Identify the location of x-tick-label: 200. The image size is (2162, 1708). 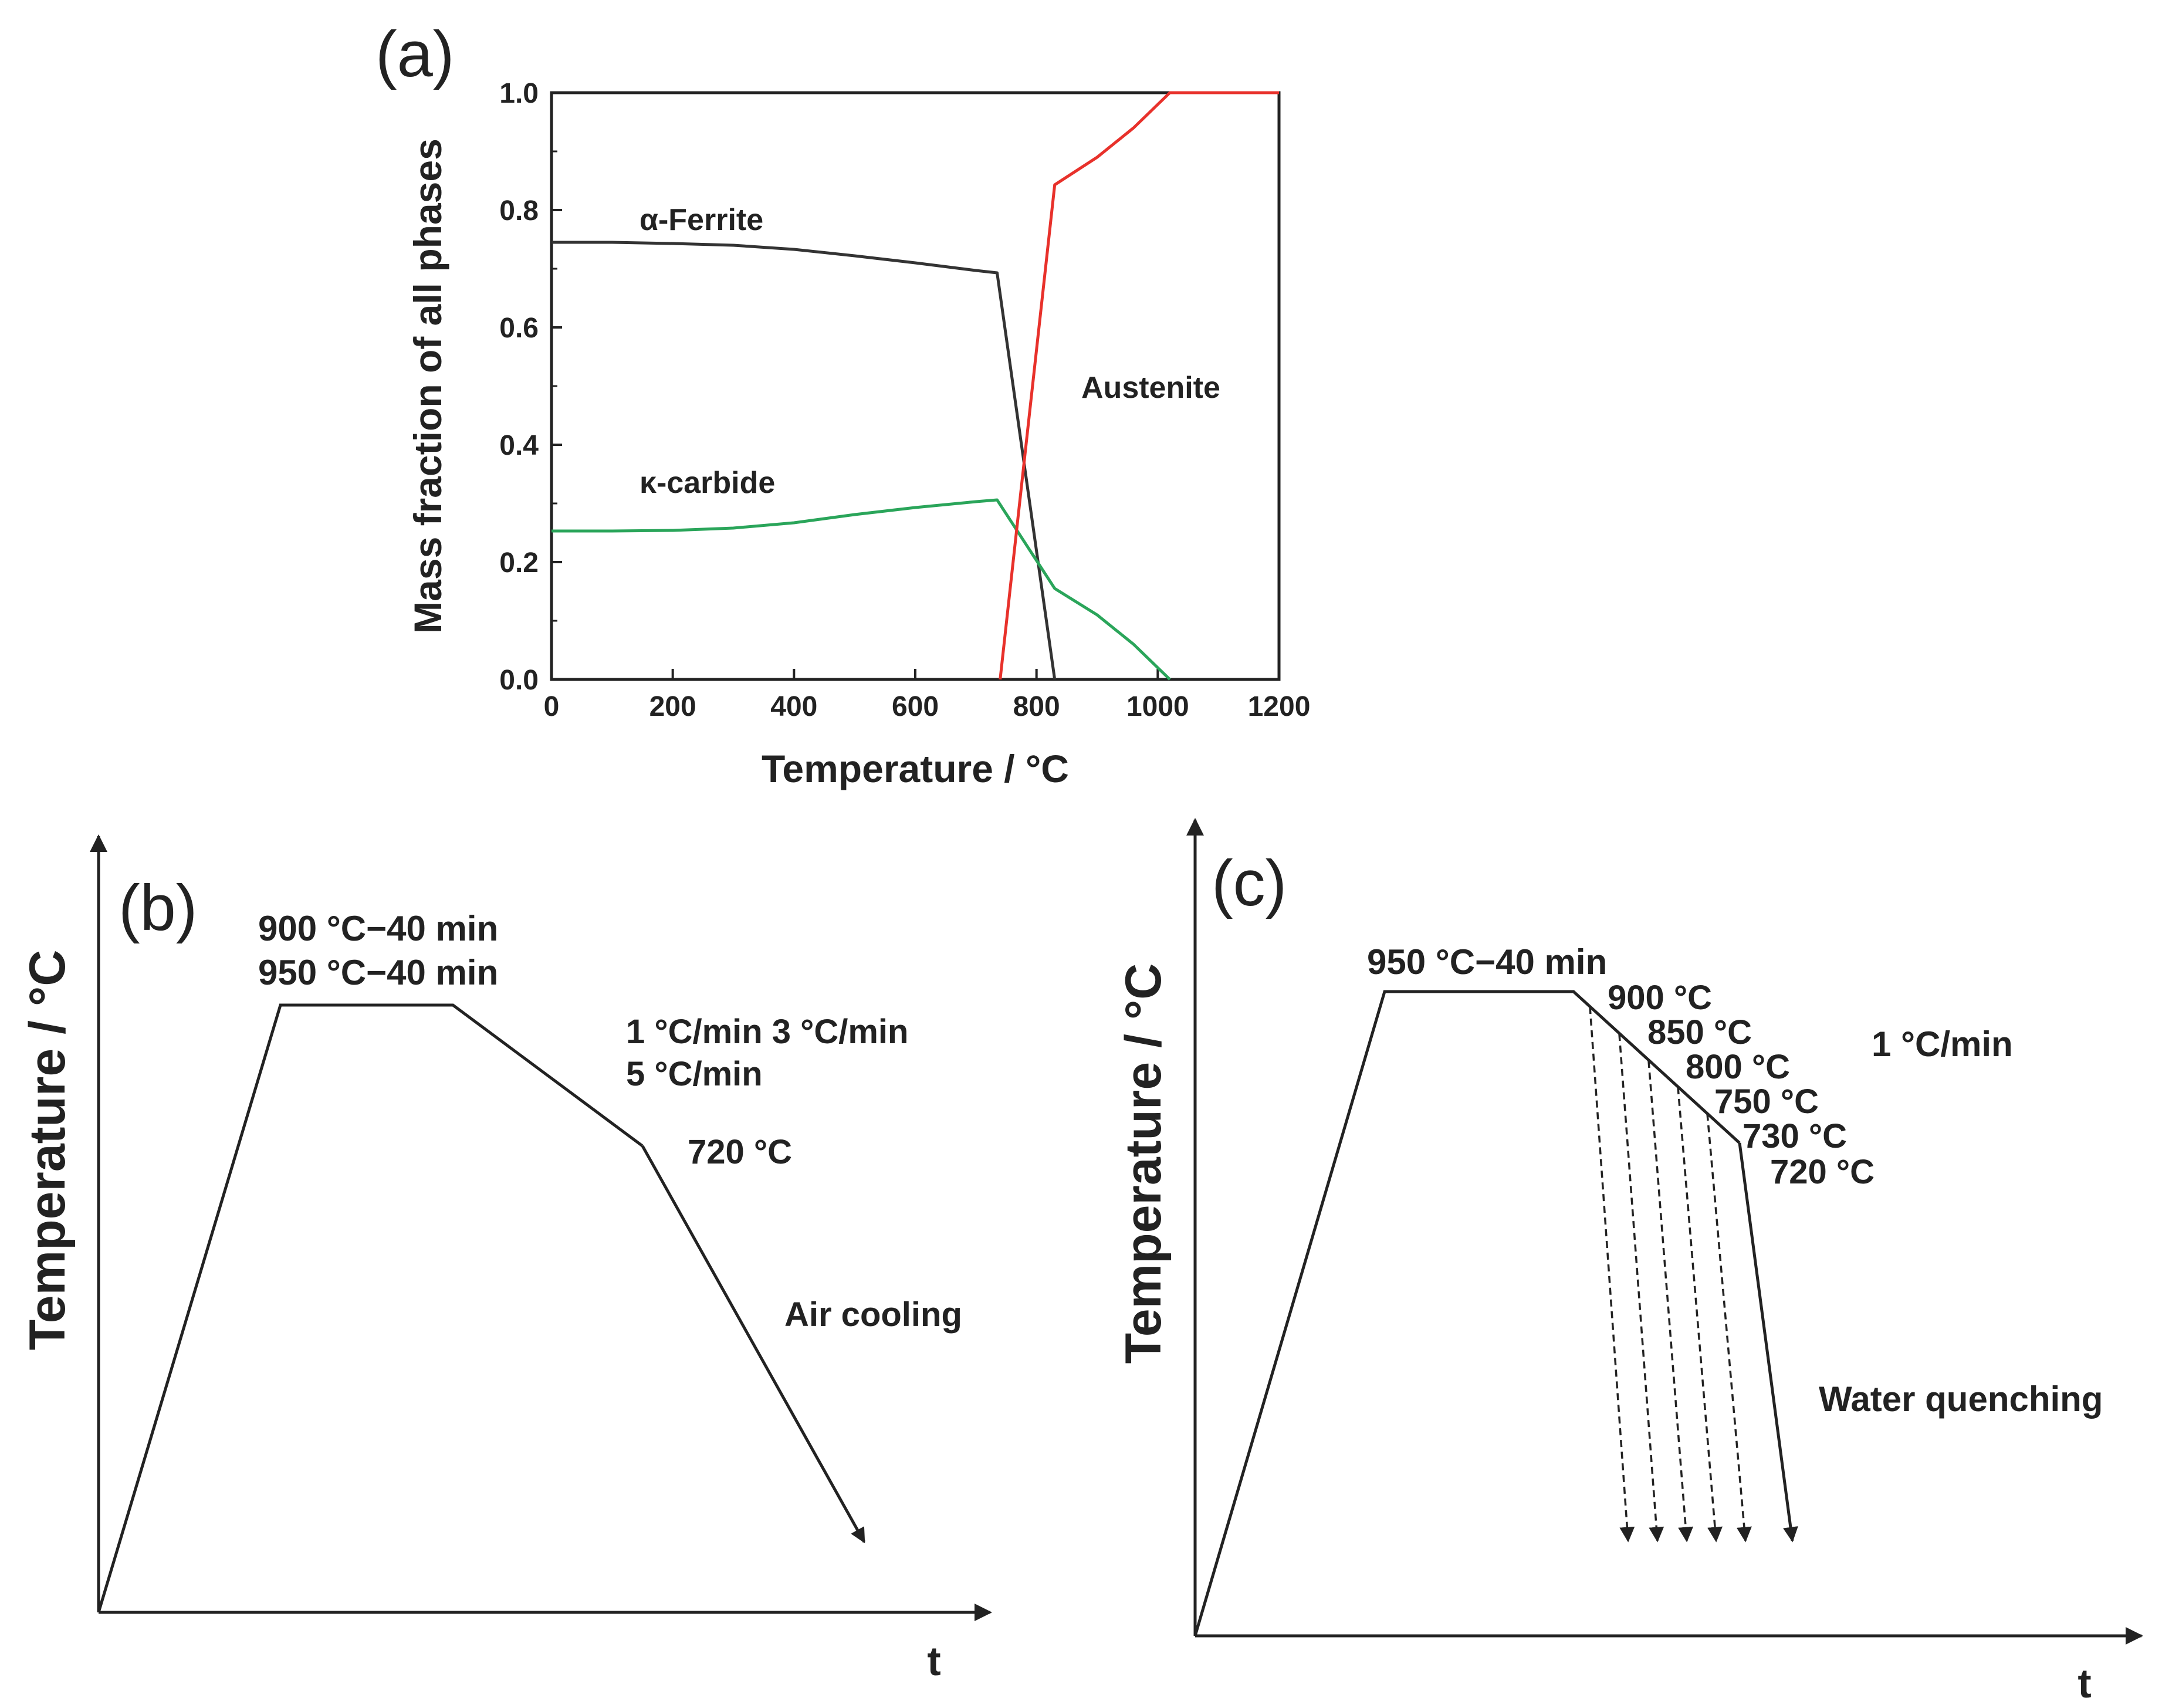
(672, 707).